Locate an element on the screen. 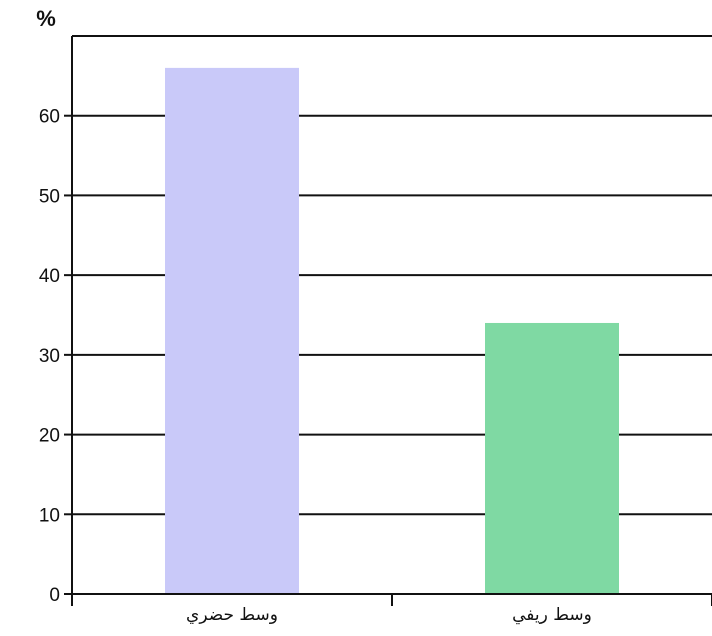 The image size is (712, 636). y-tick-labels: 0 10 20 30 40 50 60 is located at coordinates (49, 356).